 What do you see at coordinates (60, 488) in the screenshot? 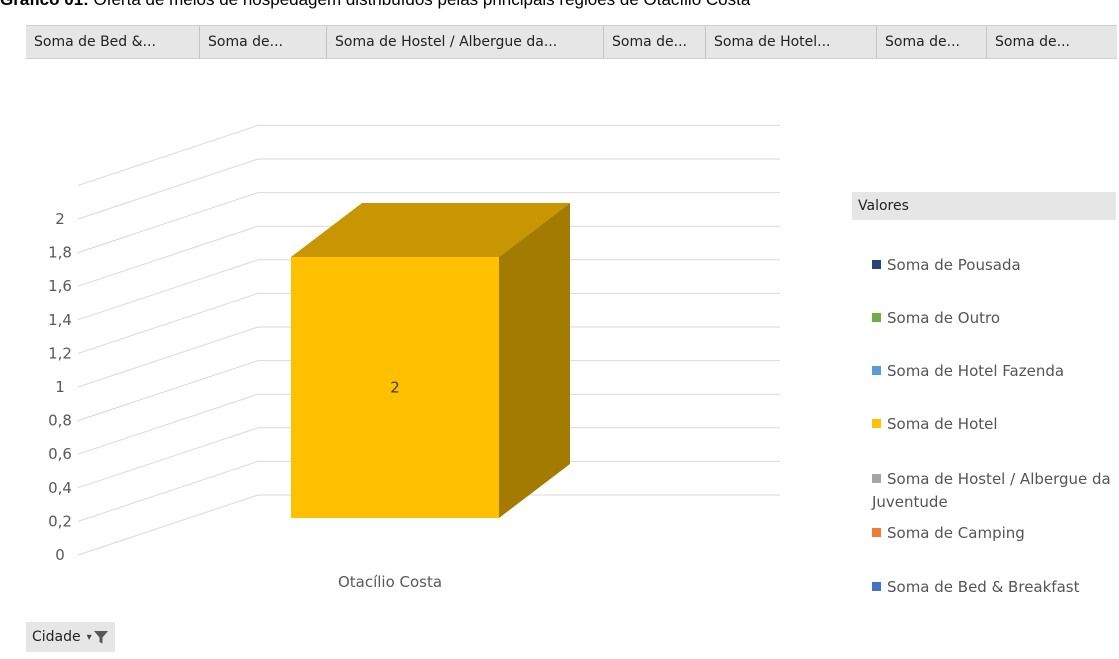
I see `y-tick-label: 0,4` at bounding box center [60, 488].